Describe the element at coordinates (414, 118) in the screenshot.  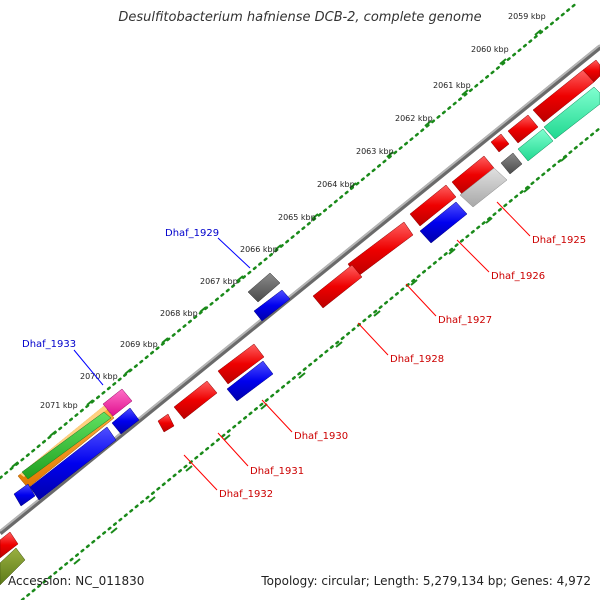
I see `scale-label: 2062 kbp` at that location.